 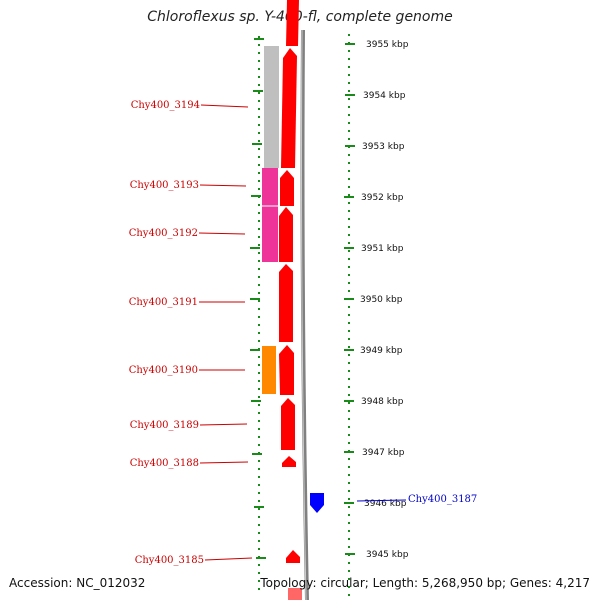 I want to click on backbone-highlight, so click(x=304, y=314).